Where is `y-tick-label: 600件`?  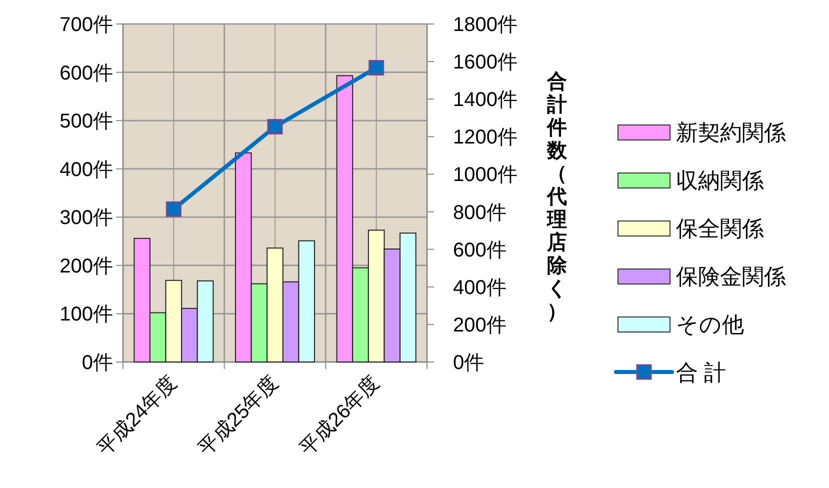
y-tick-label: 600件 is located at coordinates (86, 73).